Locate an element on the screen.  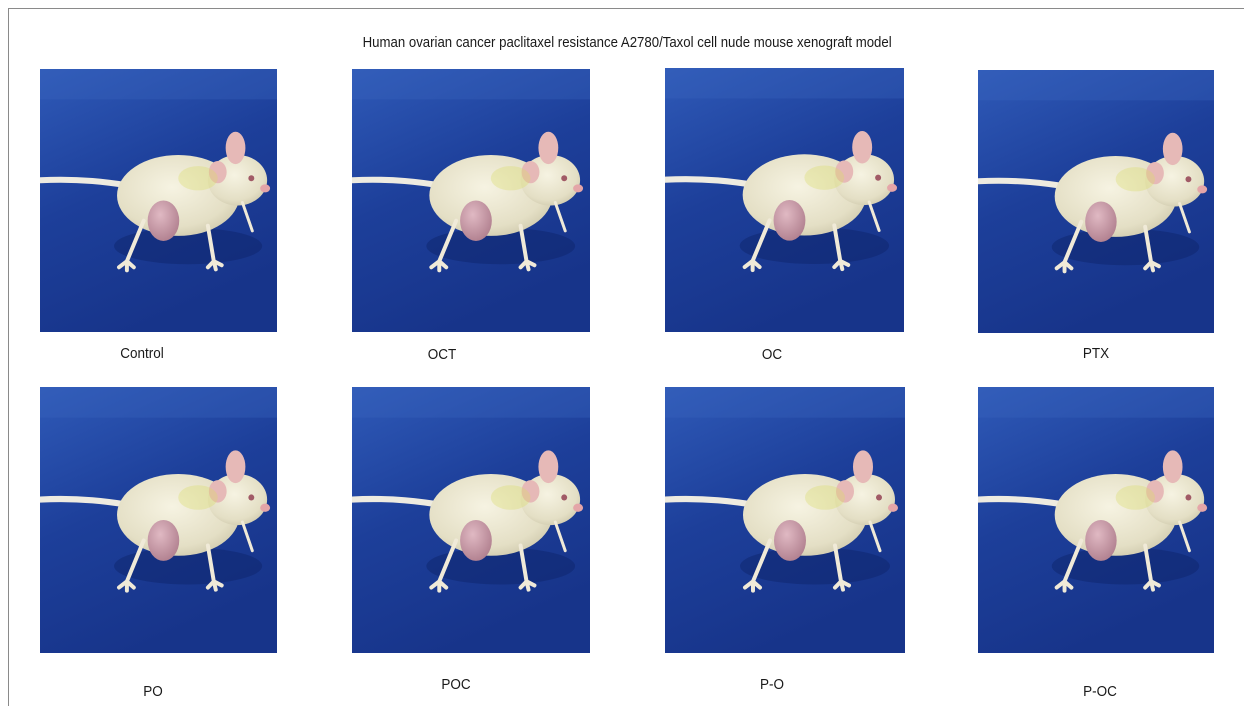
label-p-o: P-O is located at coordinates (771, 684).